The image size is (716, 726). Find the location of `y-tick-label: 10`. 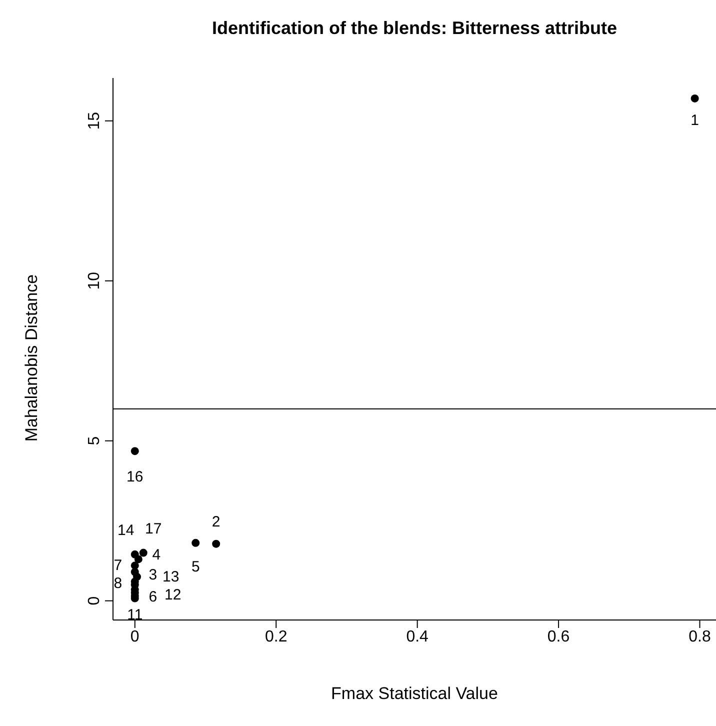

y-tick-label: 10 is located at coordinates (94, 281).